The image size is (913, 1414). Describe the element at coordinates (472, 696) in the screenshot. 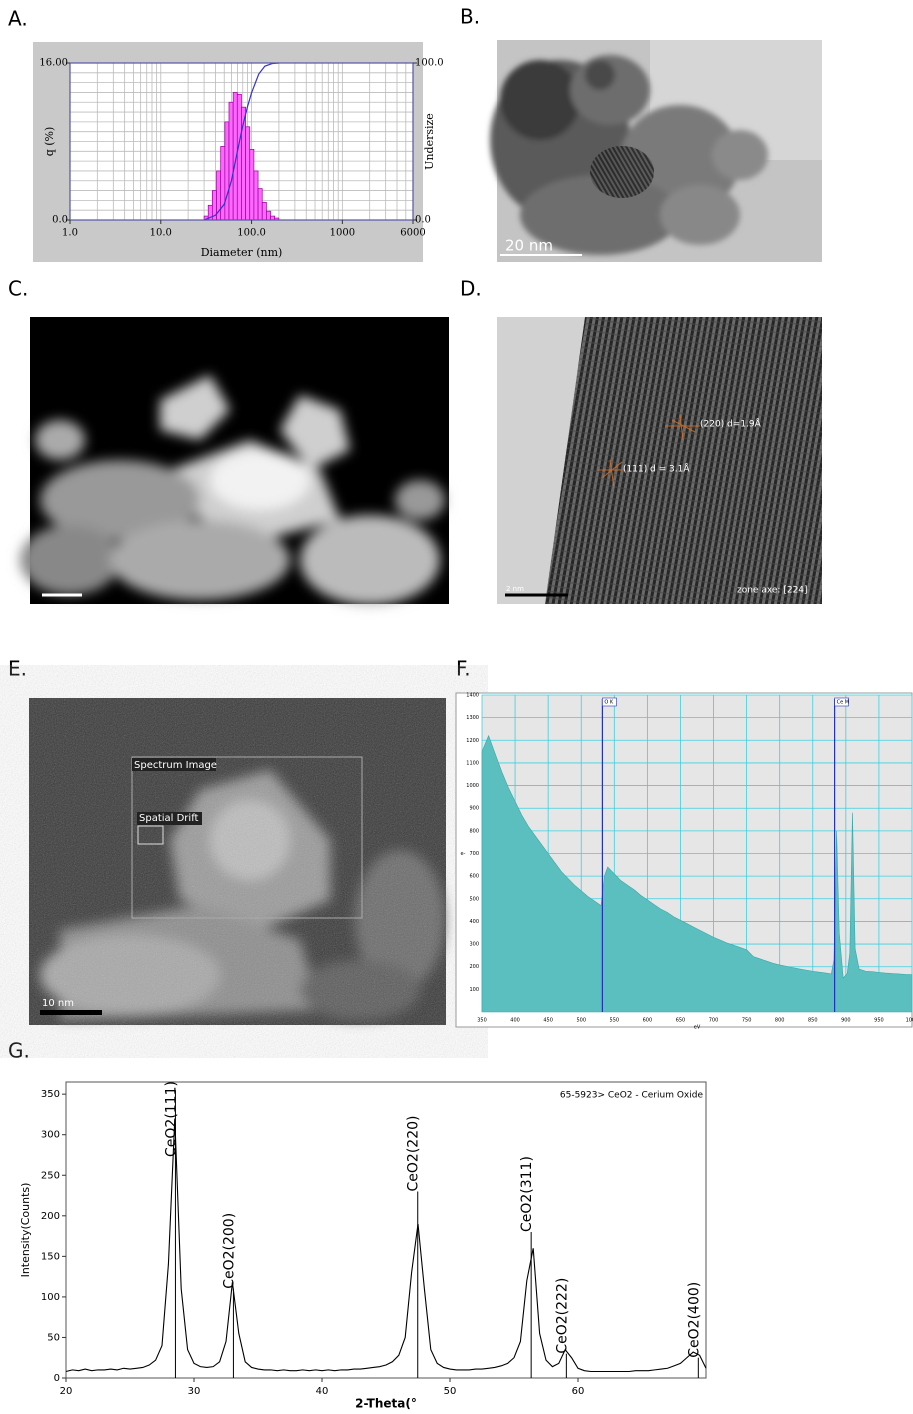

I see `y-tick-label: 1400` at that location.